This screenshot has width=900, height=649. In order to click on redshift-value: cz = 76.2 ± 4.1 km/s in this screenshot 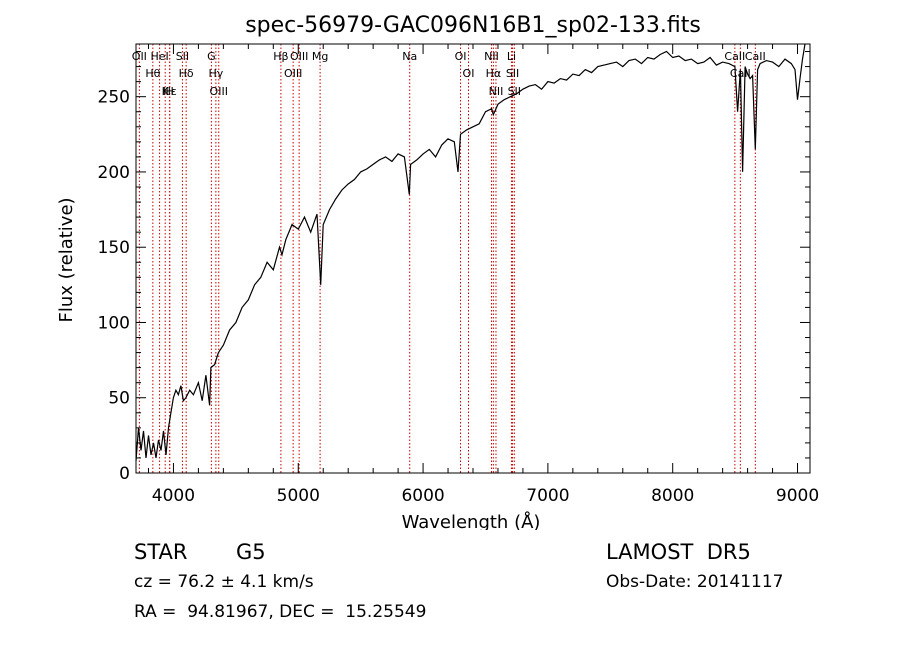, I will do `click(224, 582)`.